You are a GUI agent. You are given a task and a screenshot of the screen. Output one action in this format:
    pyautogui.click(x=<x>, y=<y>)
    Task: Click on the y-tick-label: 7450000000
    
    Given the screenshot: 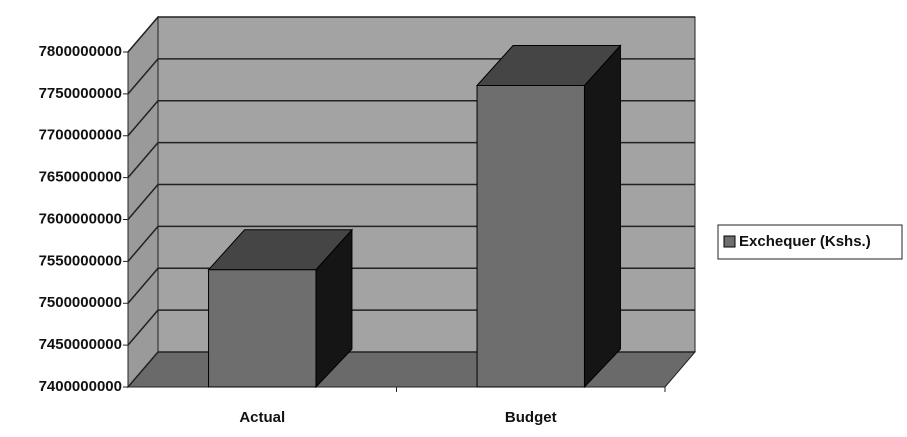 What is the action you would take?
    pyautogui.click(x=80, y=344)
    